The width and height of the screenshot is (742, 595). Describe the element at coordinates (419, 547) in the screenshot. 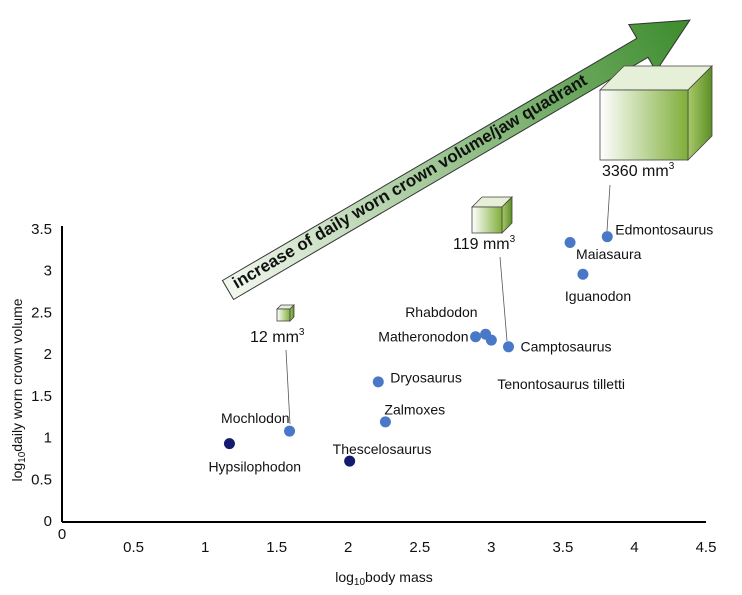

I see `x-tick-label: 2.5` at that location.